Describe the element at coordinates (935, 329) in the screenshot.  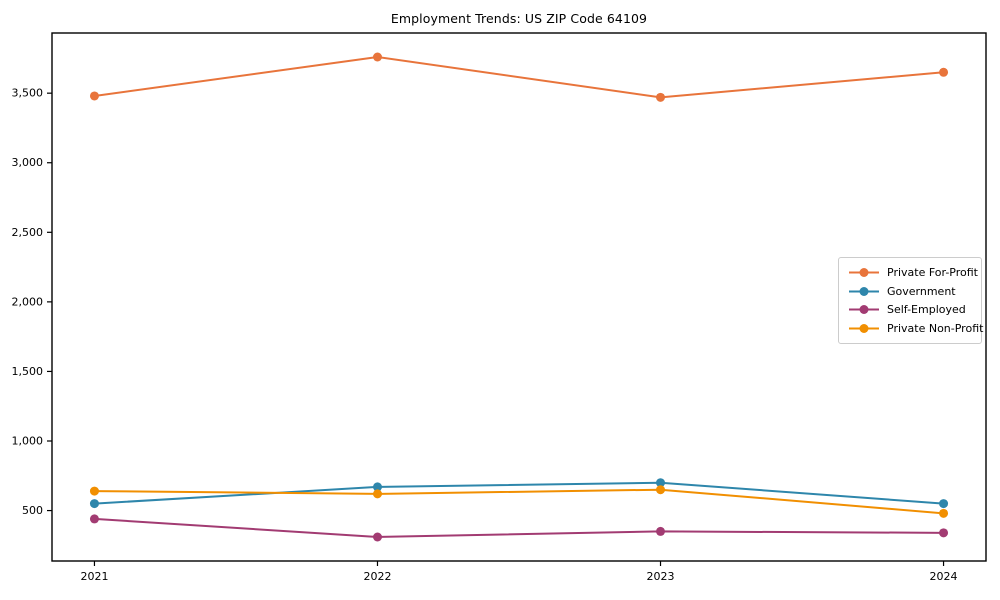
I see `legend-label: Private Non-Profit` at that location.